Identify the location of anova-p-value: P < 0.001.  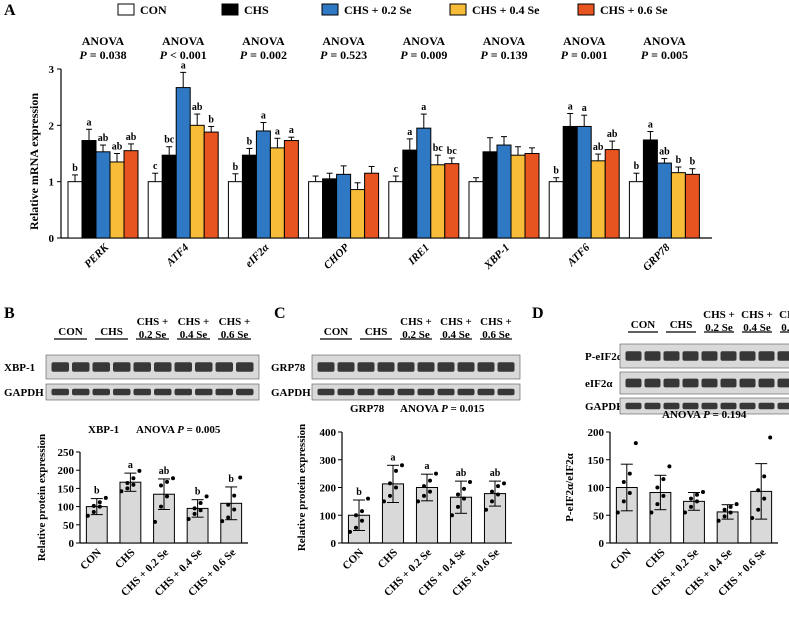
(183, 55).